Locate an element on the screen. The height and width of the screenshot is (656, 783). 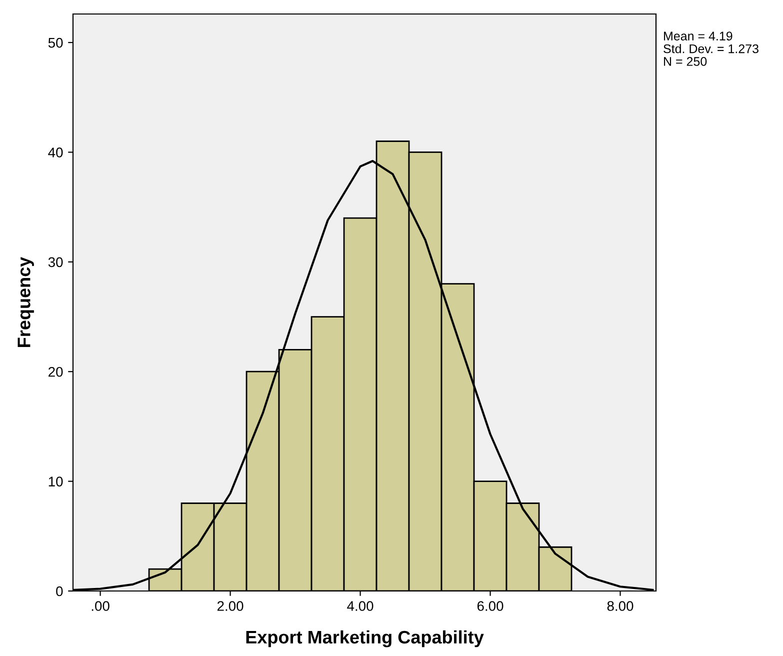
y-axis-title: Frequency is located at coordinates (26, 301).